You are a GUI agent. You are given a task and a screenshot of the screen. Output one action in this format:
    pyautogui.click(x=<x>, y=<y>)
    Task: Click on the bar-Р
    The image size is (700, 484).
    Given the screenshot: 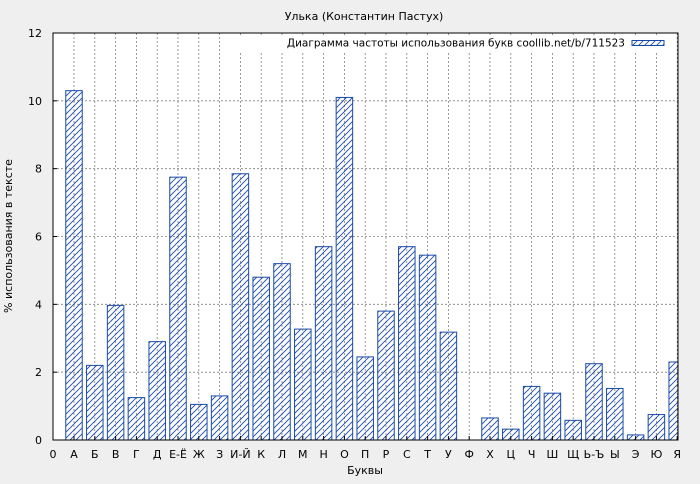 What is the action you would take?
    pyautogui.click(x=386, y=375)
    